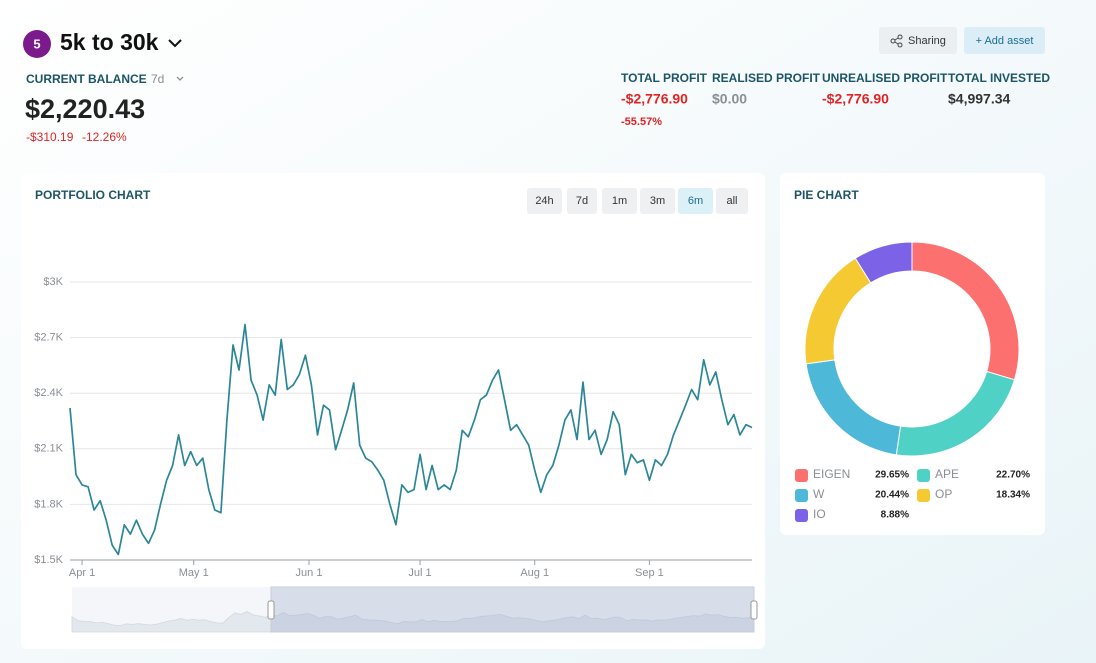 The height and width of the screenshot is (663, 1096). I want to click on y-tick-label: $2.4K, so click(48, 393).